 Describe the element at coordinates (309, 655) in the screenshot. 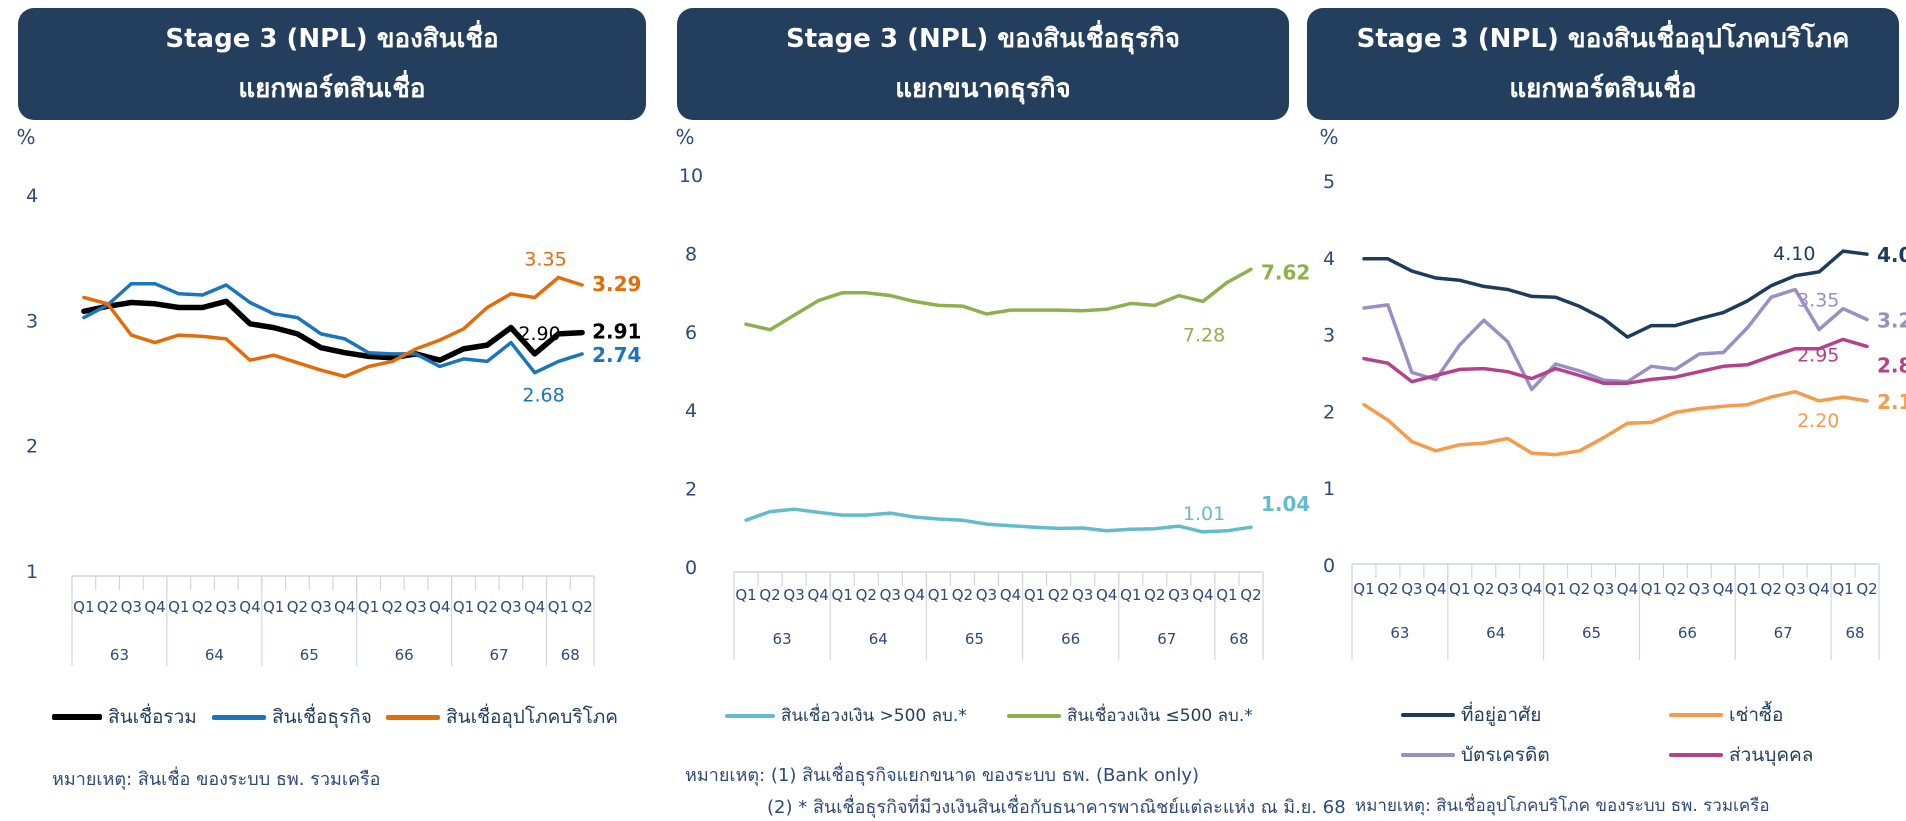

I see `year-label: 65` at that location.